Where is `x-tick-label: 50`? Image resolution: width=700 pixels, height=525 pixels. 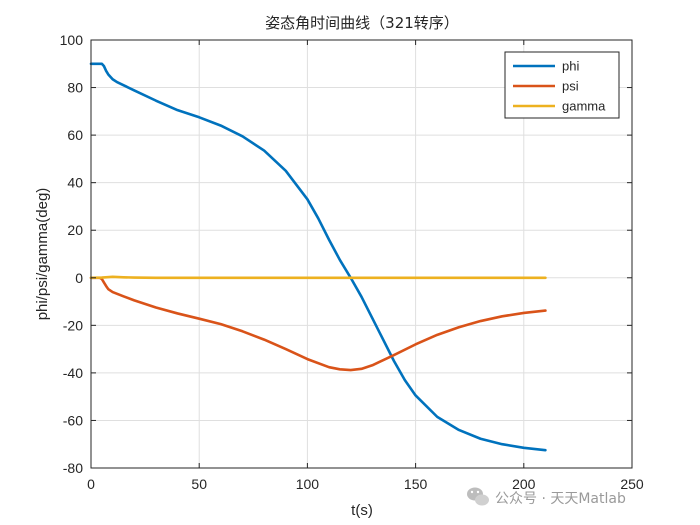 x-tick-label: 50 is located at coordinates (199, 484).